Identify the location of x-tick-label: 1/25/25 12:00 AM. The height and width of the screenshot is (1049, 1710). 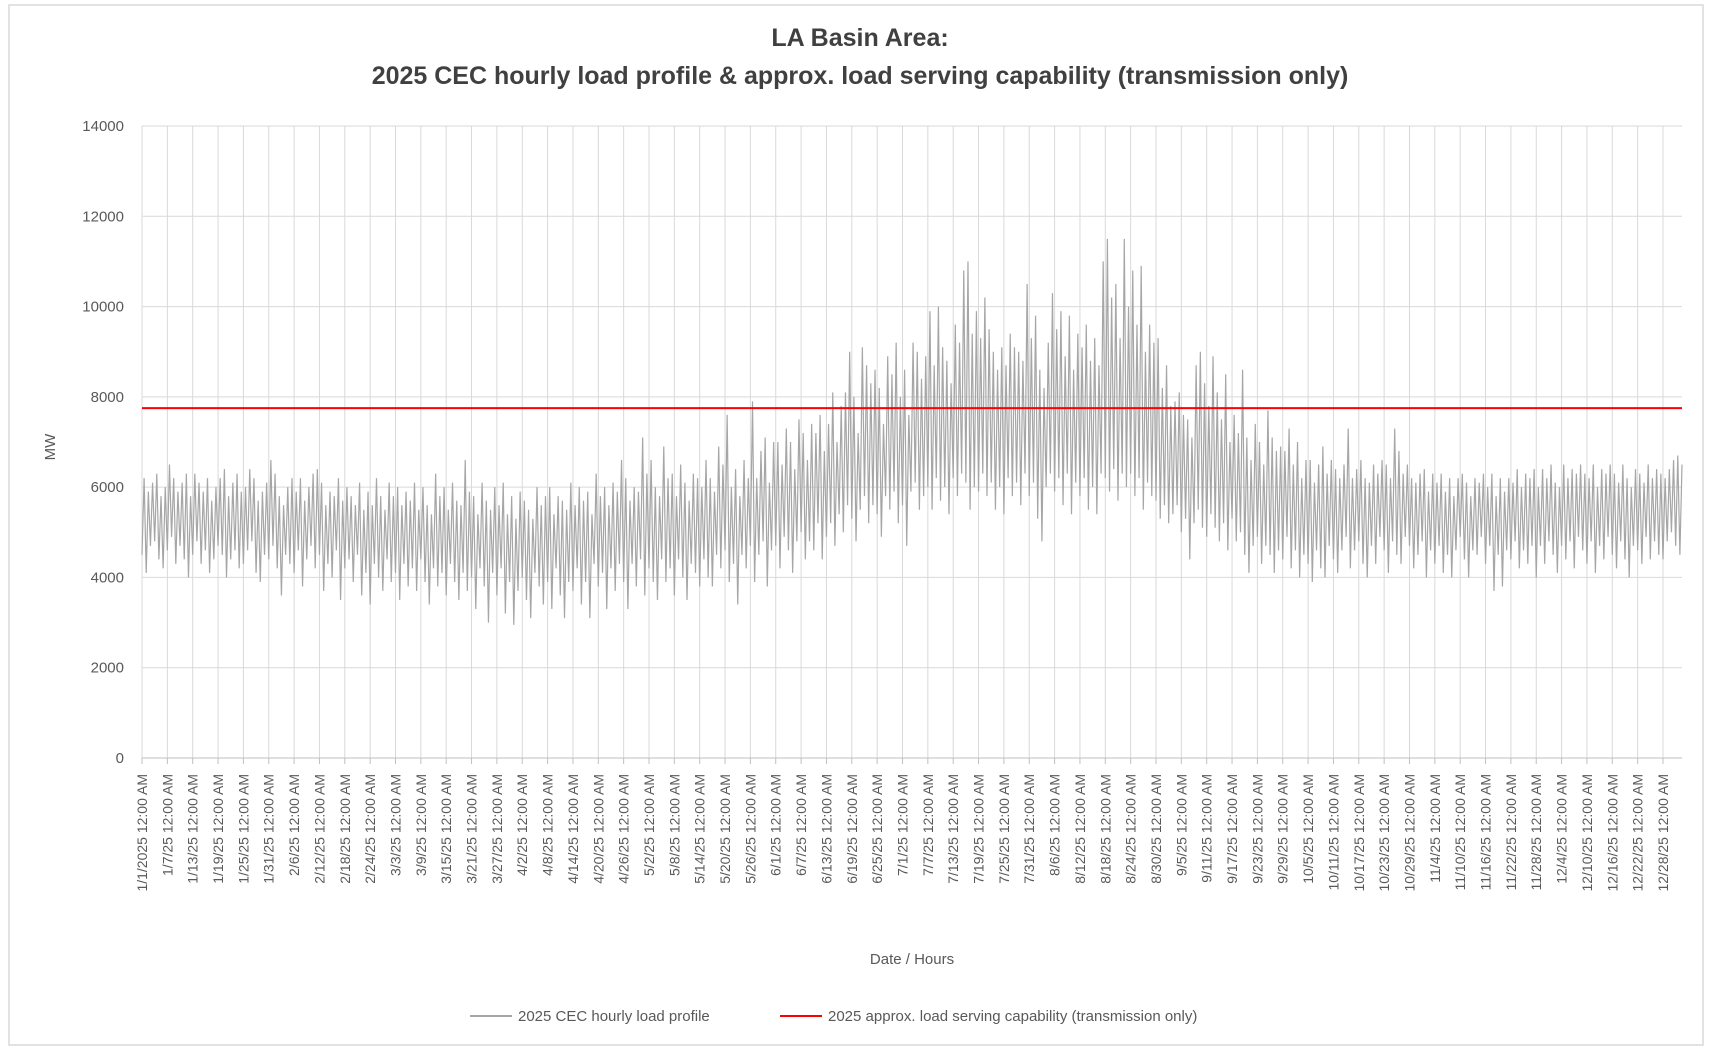
(243, 829).